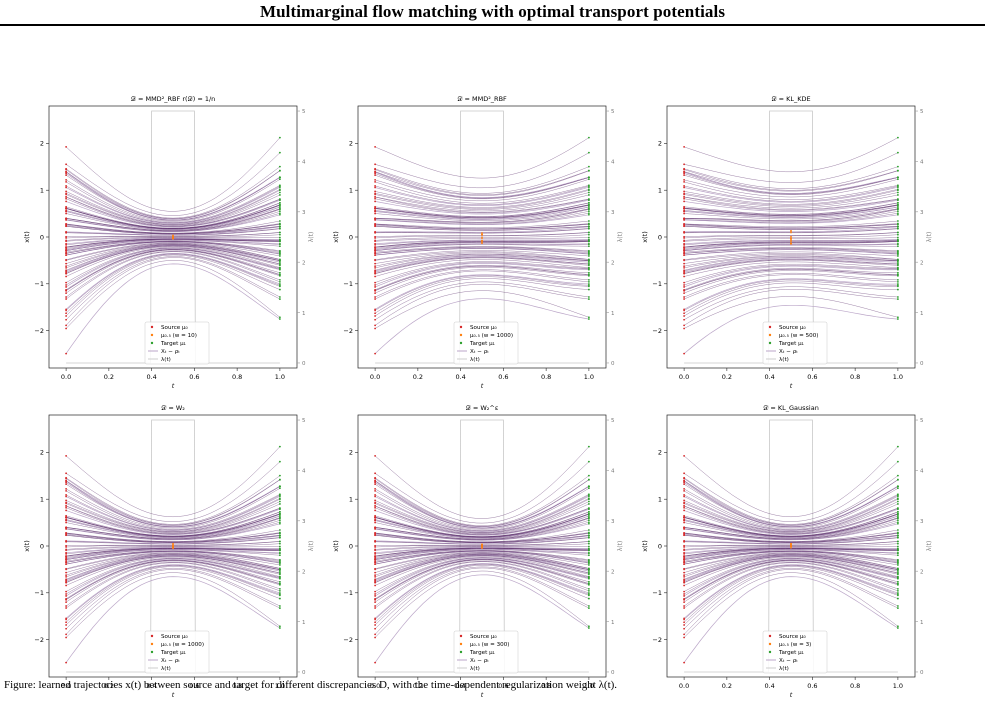  What do you see at coordinates (922, 163) in the screenshot?
I see `y2-tick-label: 4` at bounding box center [922, 163].